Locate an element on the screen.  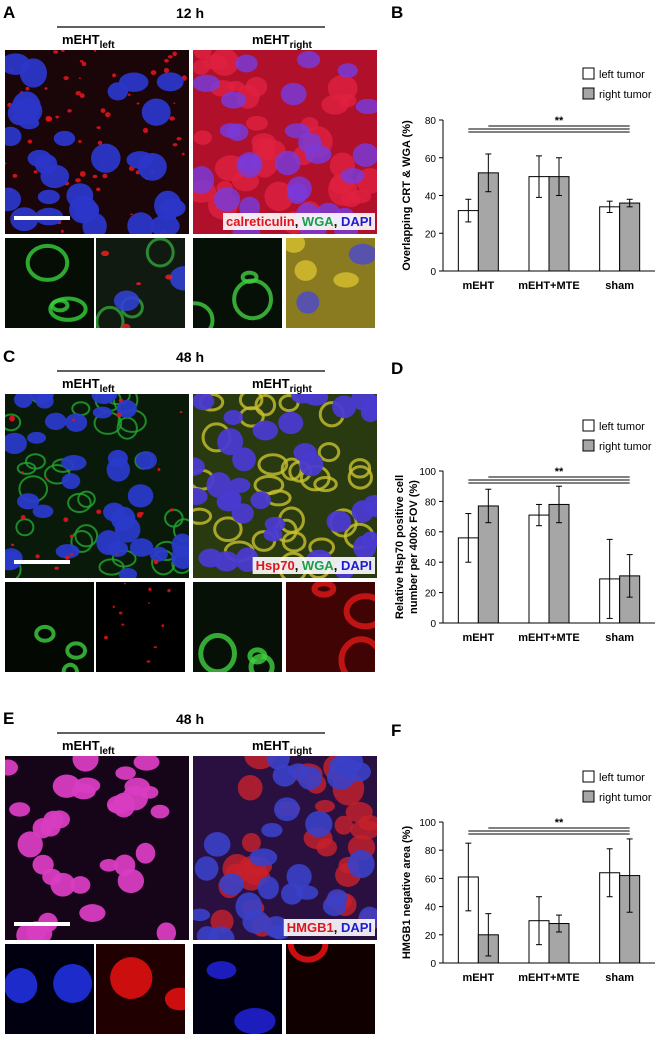
micrograph-bg is located at coordinates (140, 627).